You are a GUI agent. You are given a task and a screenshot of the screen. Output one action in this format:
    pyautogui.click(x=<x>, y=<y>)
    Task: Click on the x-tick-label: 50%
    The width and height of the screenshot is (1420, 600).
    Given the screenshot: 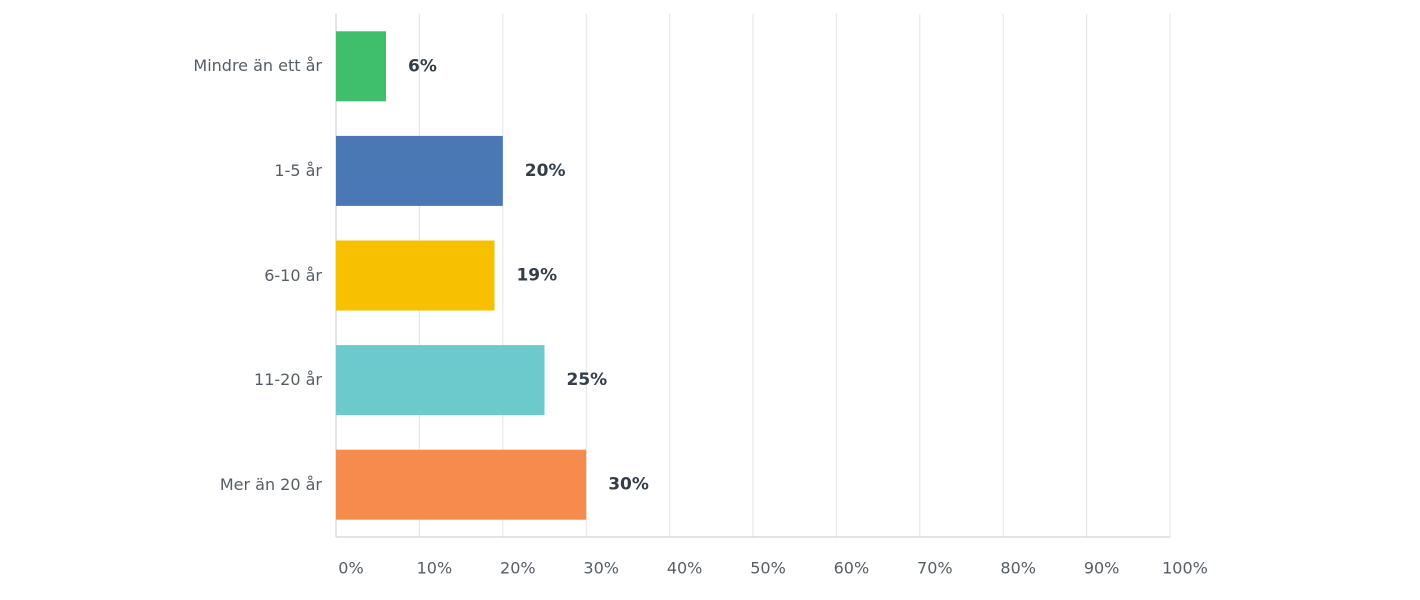 What is the action you would take?
    pyautogui.click(x=768, y=568)
    